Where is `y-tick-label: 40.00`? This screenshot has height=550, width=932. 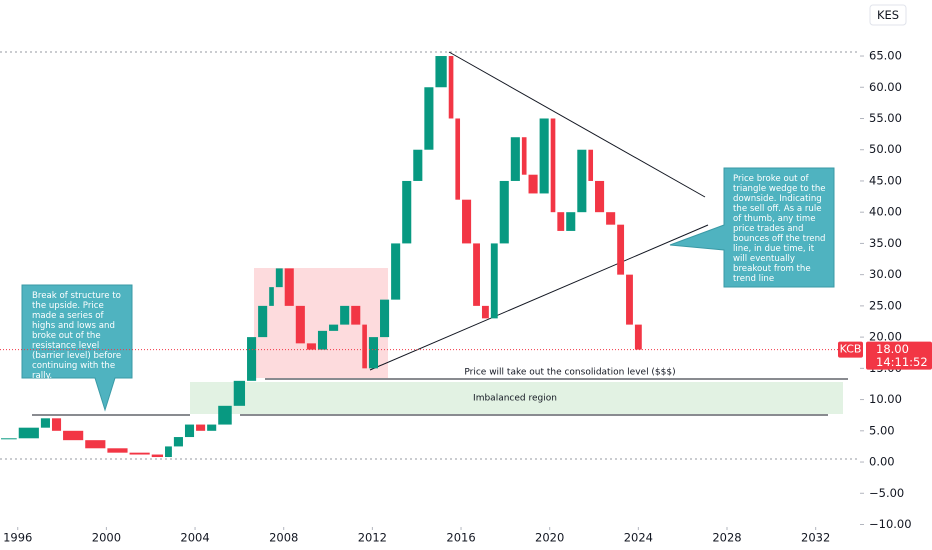
y-tick-label: 40.00 is located at coordinates (885, 212).